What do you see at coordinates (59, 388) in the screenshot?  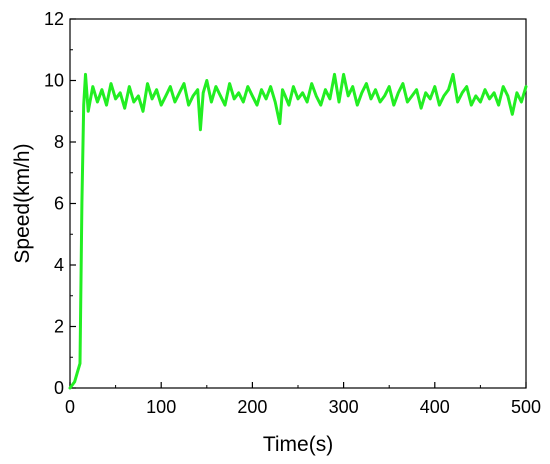 I see `y-tick-label: 0` at bounding box center [59, 388].